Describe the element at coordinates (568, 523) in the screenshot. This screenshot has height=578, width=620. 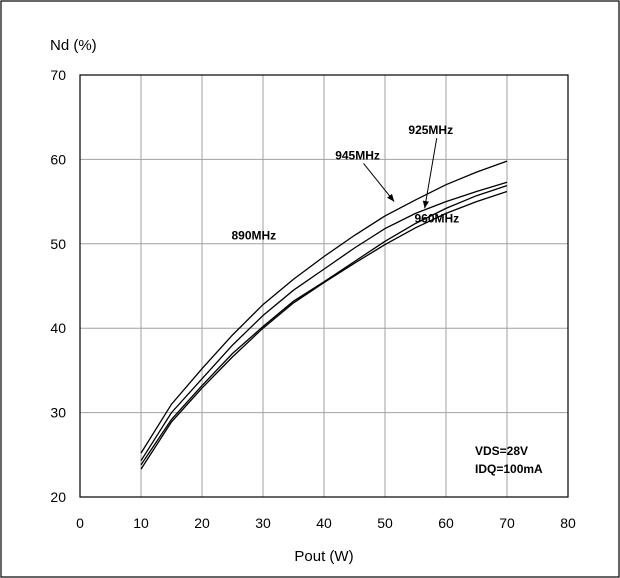
I see `x-tick-label: 80` at that location.